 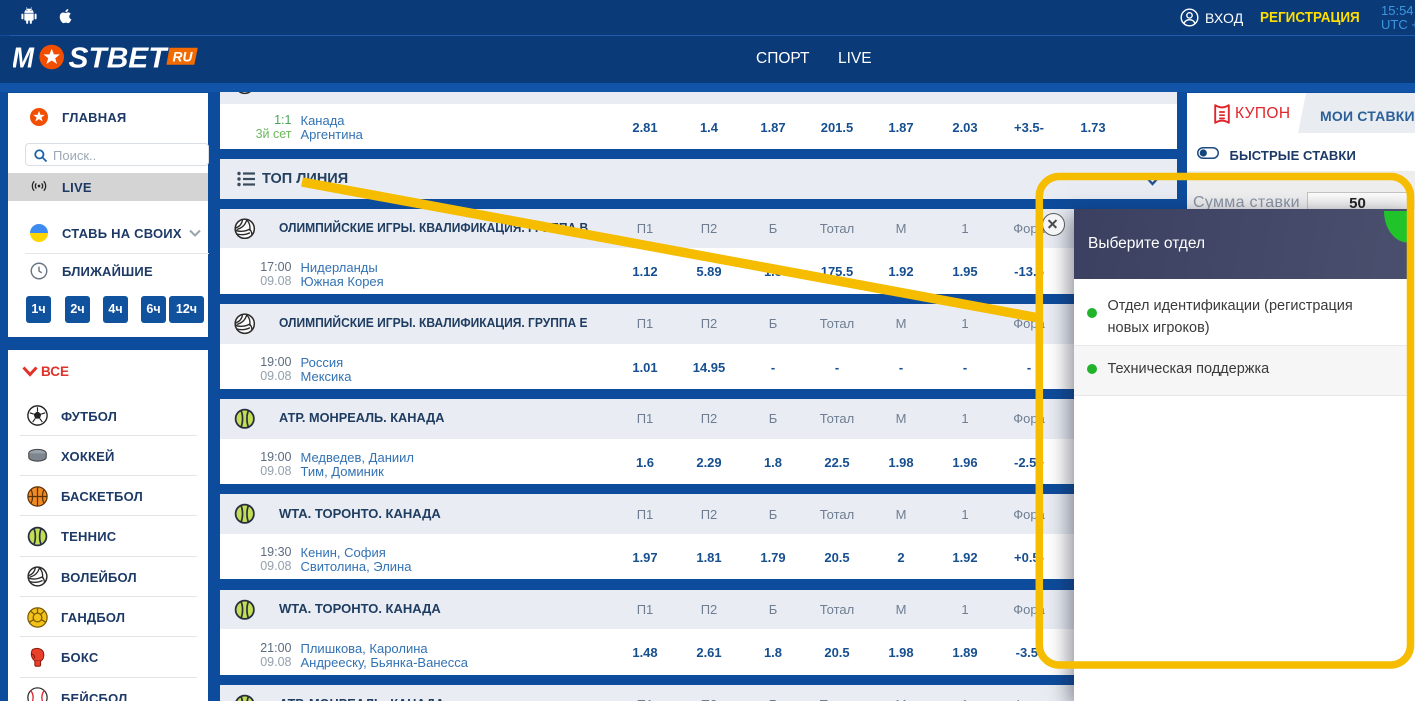 I want to click on svg-text: STBET, so click(x=119, y=58).